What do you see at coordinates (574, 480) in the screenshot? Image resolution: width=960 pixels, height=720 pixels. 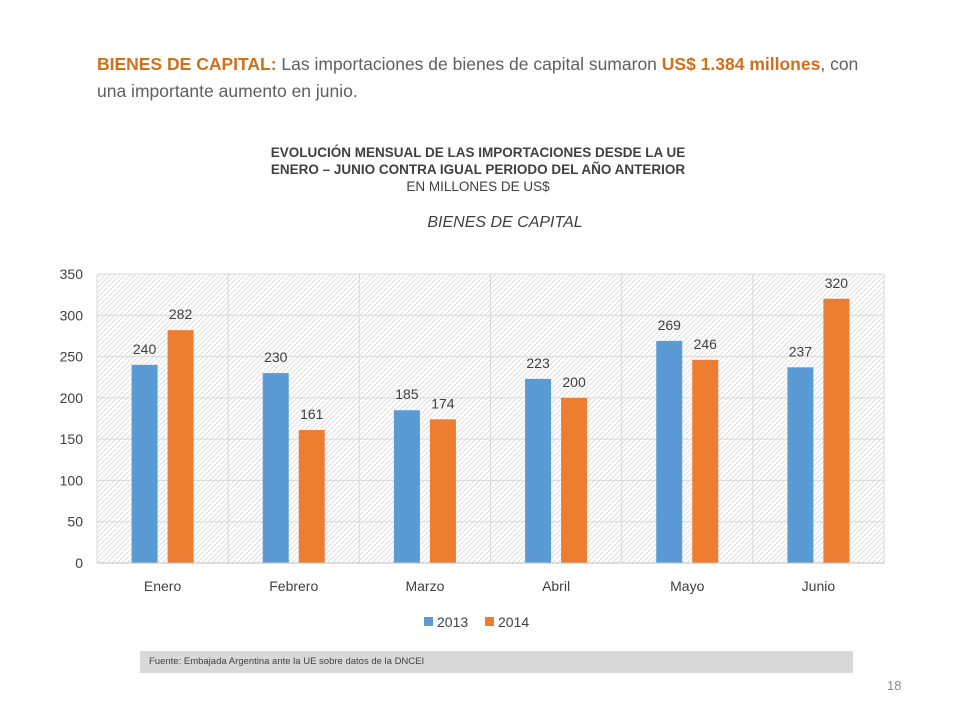 I see `bar-2014-abril` at bounding box center [574, 480].